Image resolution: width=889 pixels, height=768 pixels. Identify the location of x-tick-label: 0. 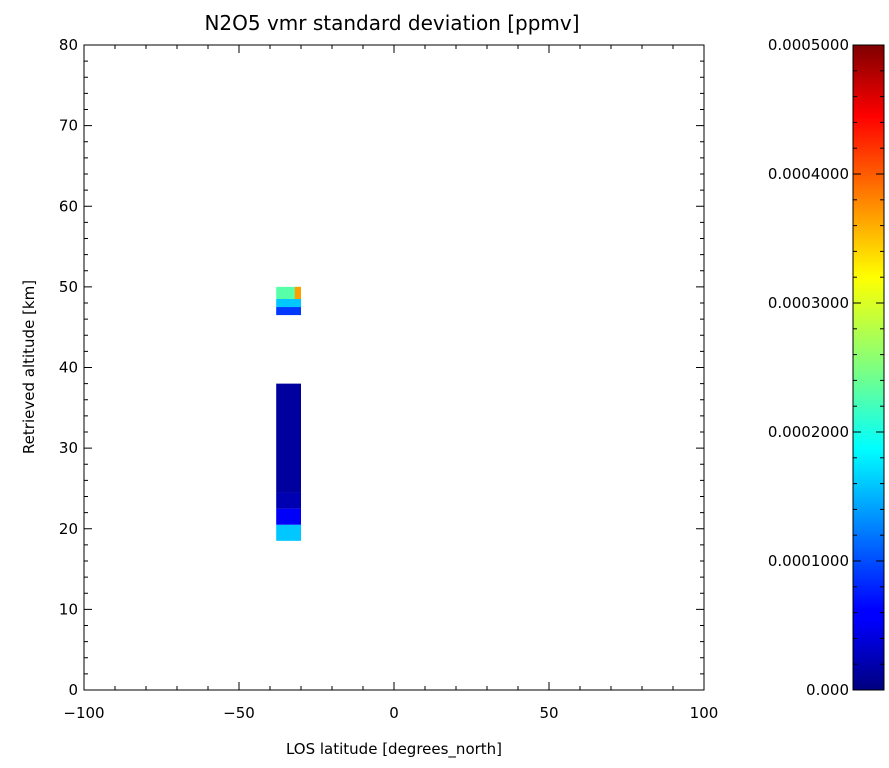
(394, 713).